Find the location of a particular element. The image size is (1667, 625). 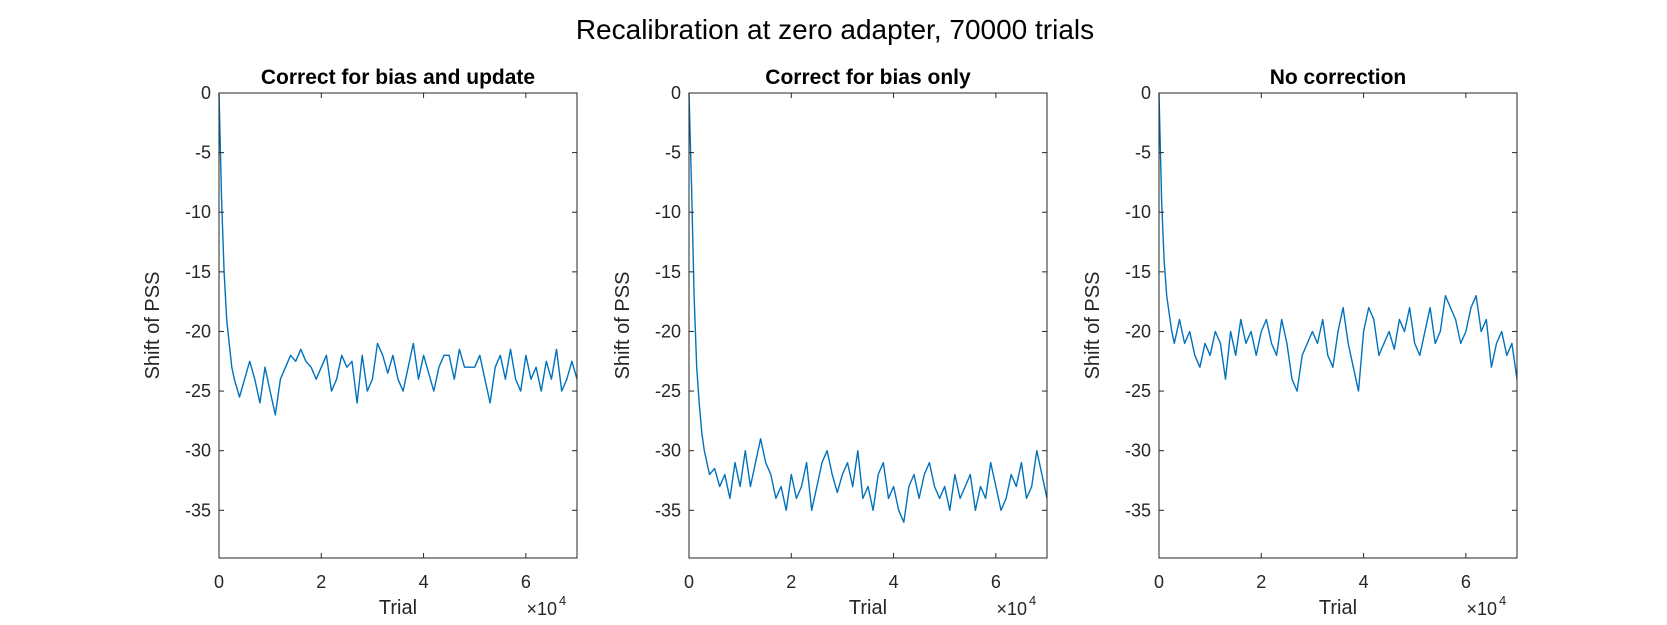

subplot-title: No correction is located at coordinates (1338, 77).